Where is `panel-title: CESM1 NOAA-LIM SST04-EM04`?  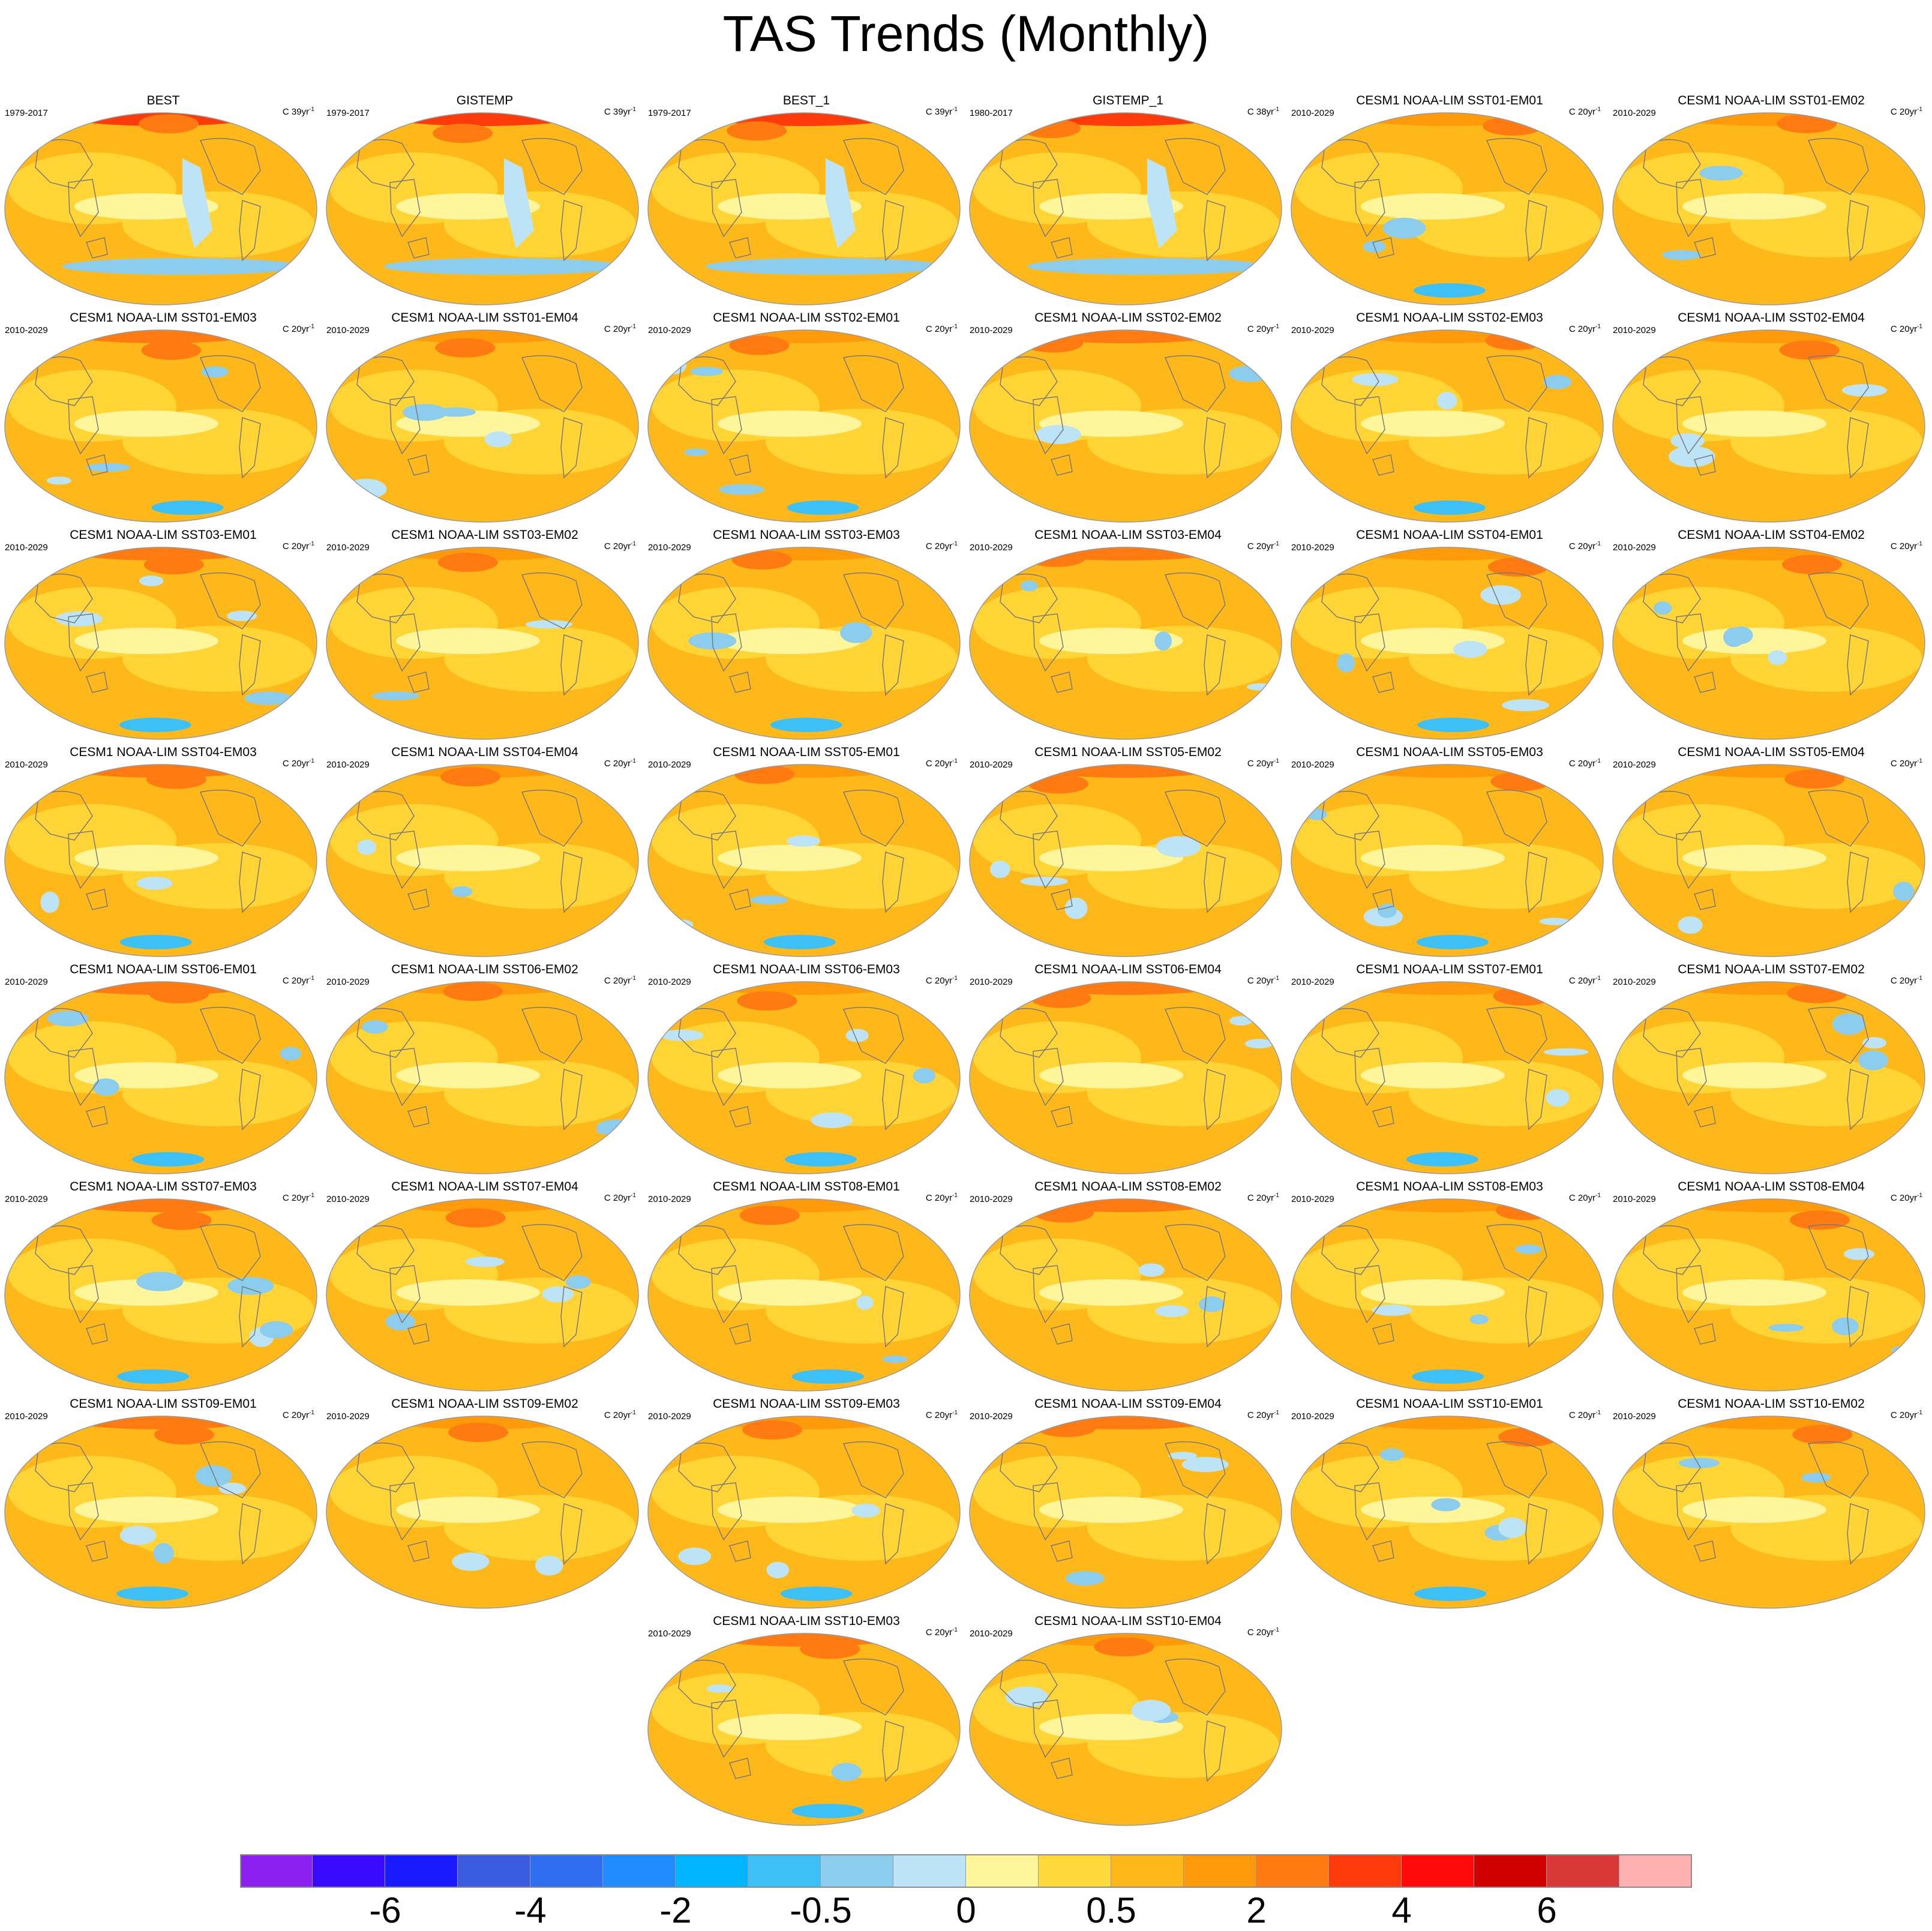
panel-title: CESM1 NOAA-LIM SST04-EM04 is located at coordinates (484, 752).